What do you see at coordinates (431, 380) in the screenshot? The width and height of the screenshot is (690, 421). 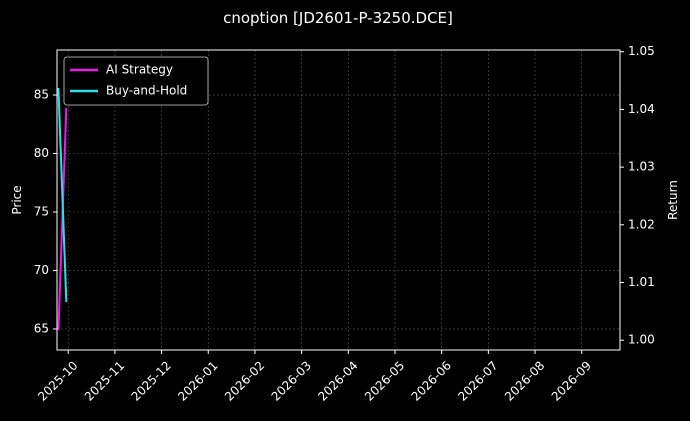 I see `x-tick-label: 2026-06` at bounding box center [431, 380].